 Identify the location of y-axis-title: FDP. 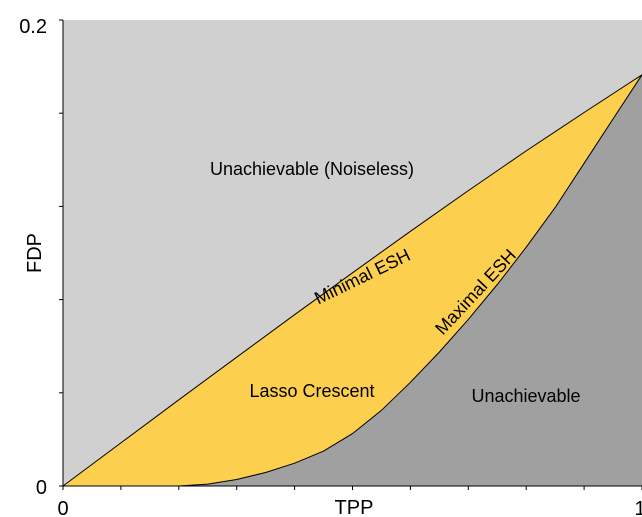
(35, 253).